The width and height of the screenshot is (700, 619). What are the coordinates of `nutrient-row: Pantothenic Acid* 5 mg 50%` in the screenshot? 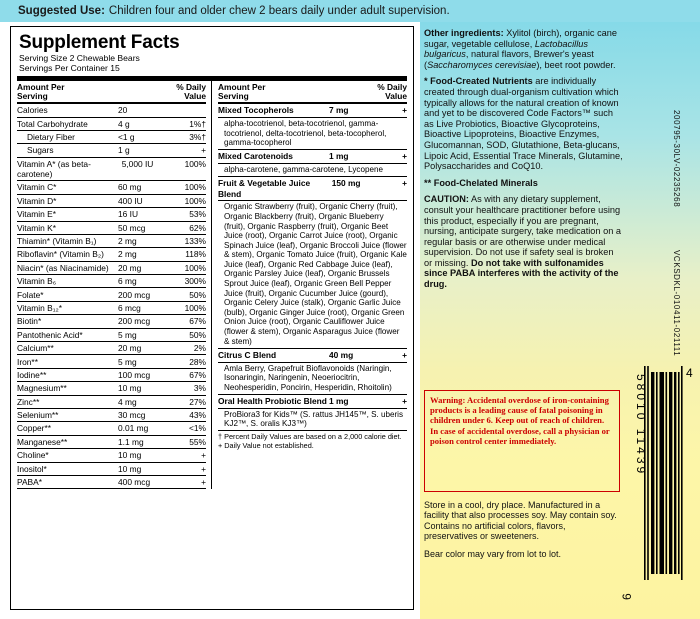 It's located at (111, 336).